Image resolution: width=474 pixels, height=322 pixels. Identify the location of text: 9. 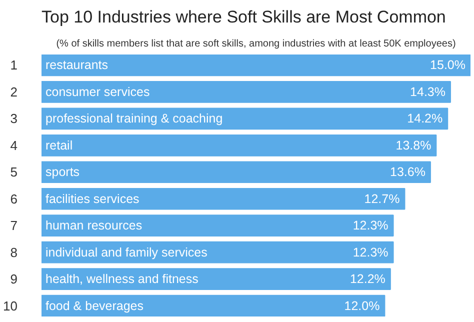
(14, 279).